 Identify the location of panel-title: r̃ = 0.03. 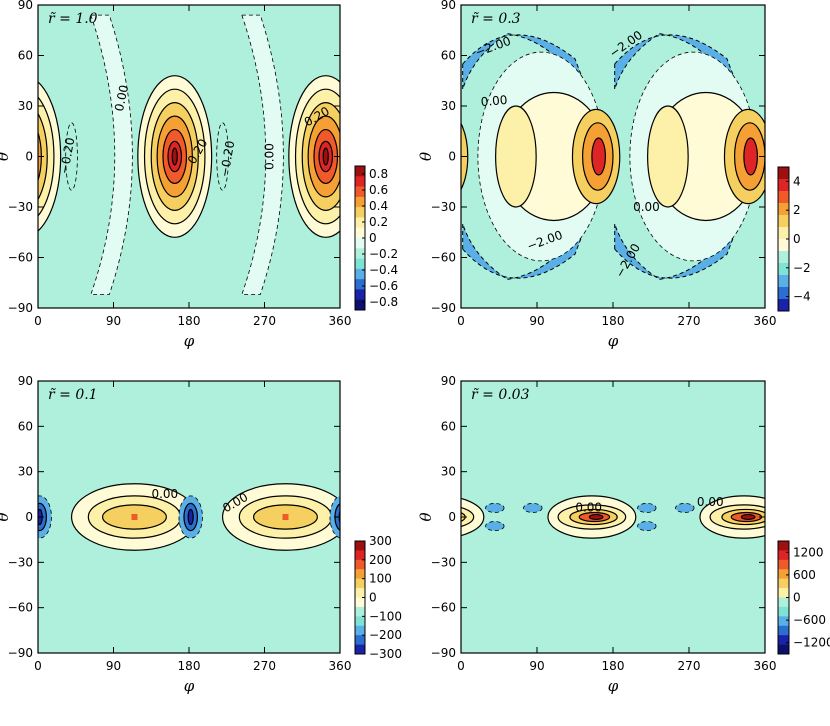
(500, 395).